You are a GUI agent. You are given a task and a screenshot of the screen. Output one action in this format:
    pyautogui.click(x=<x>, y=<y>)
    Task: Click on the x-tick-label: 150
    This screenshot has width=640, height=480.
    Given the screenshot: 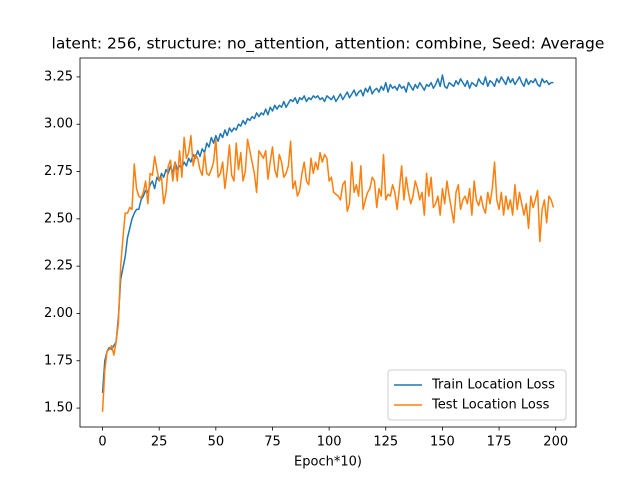 What is the action you would take?
    pyautogui.click(x=442, y=442)
    